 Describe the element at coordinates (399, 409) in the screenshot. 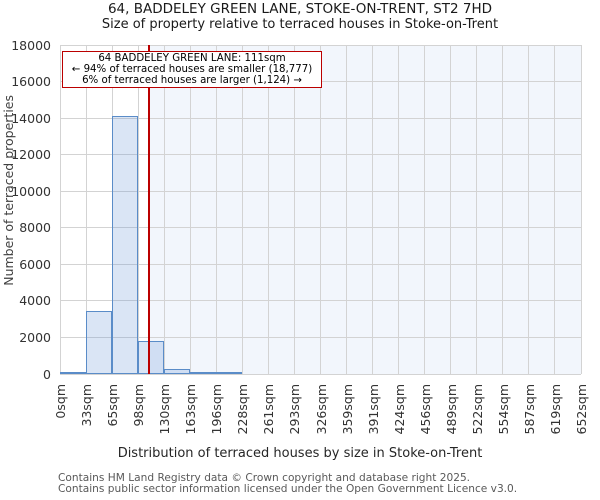

I see `x-tick-label: 424sqm` at that location.